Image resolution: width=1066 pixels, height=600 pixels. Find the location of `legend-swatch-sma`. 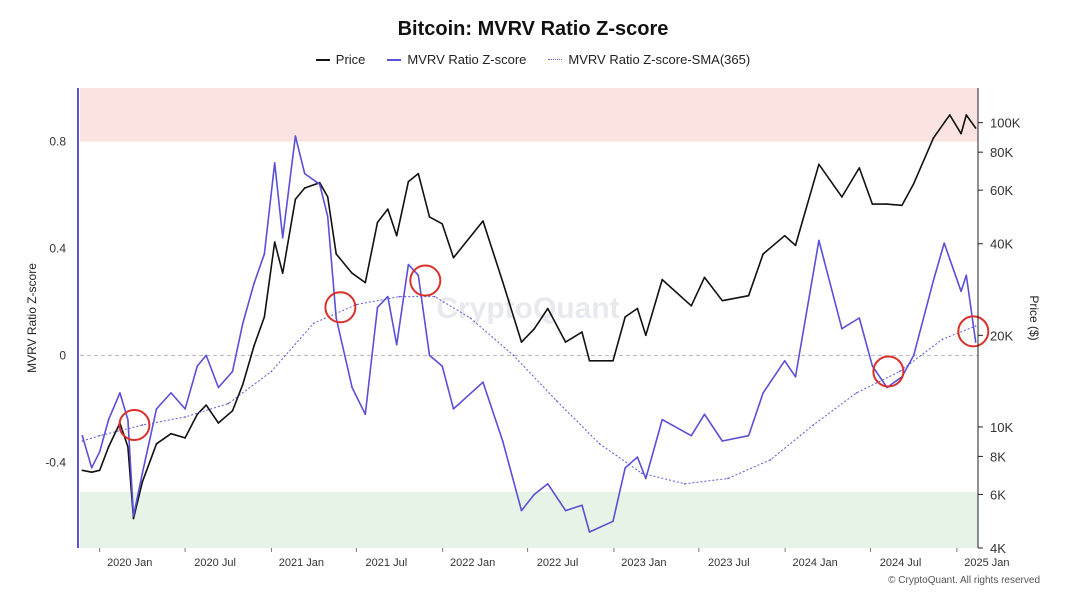

legend-swatch-sma is located at coordinates (555, 59).